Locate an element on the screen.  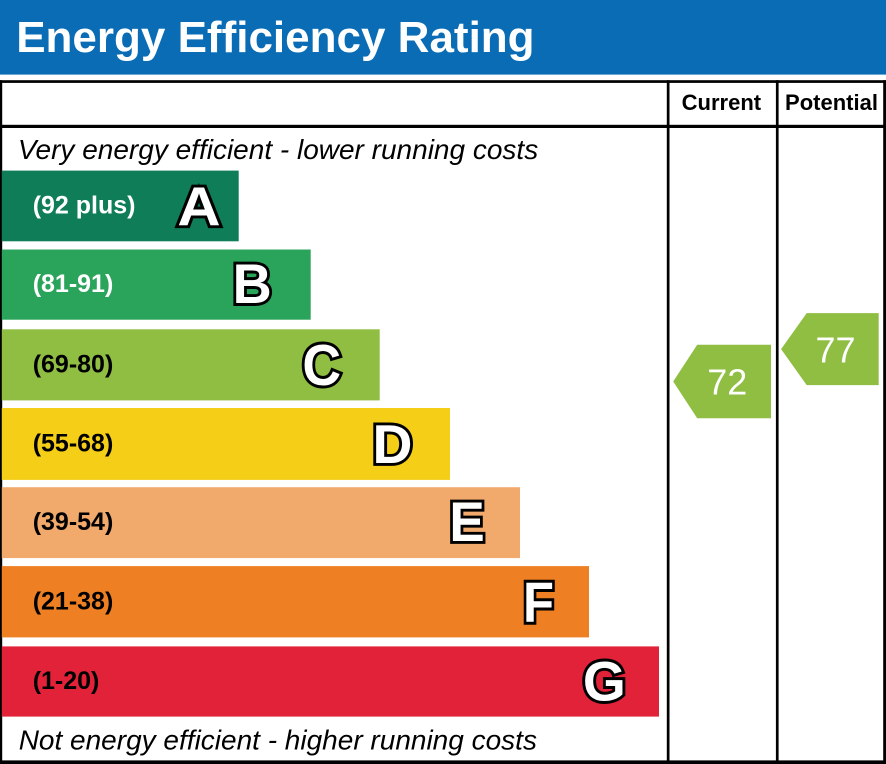
svg-text: A is located at coordinates (198, 206).